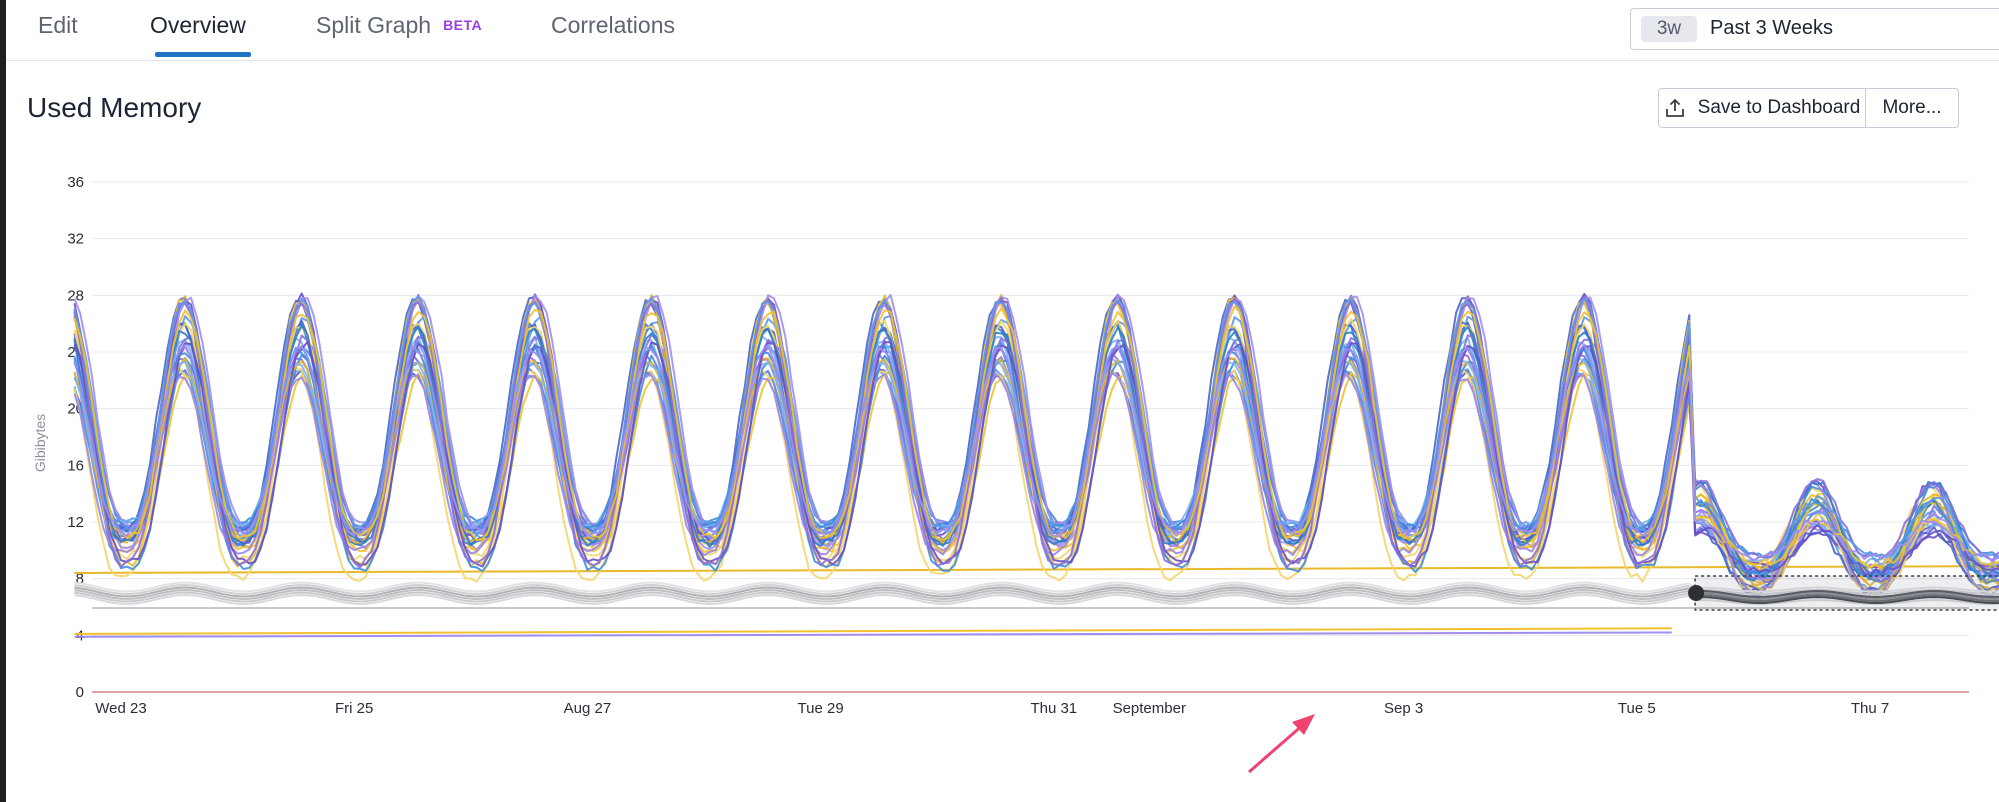 This screenshot has height=802, width=1999. What do you see at coordinates (613, 25) in the screenshot?
I see `tab-correlations: Correlations` at bounding box center [613, 25].